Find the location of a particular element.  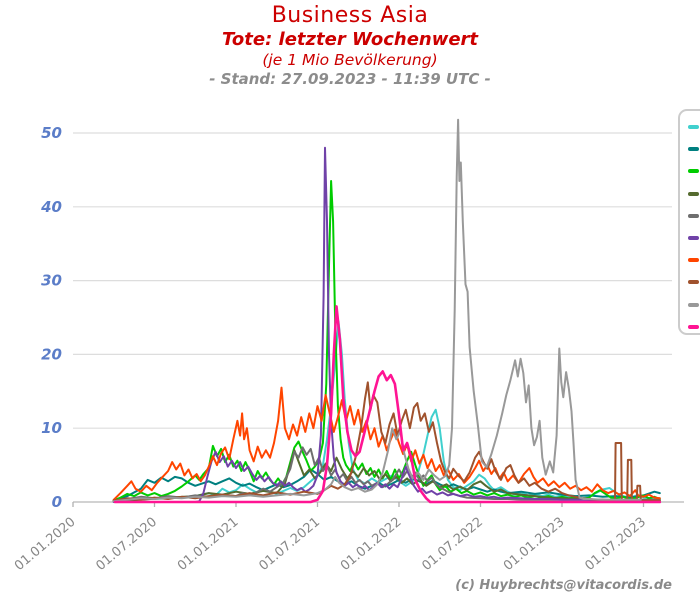

x-tick-label: 01.01.2021 is located at coordinates (208, 544).